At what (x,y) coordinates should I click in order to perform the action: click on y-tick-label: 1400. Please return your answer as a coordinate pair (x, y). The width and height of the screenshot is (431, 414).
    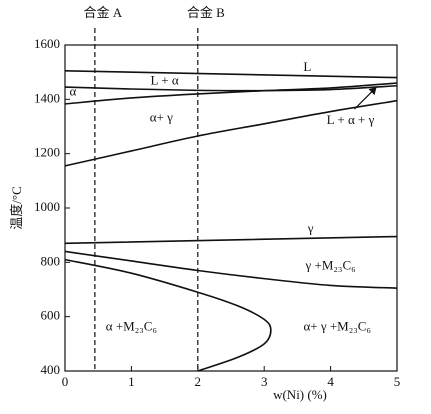
    Looking at the image, I should click on (47, 97).